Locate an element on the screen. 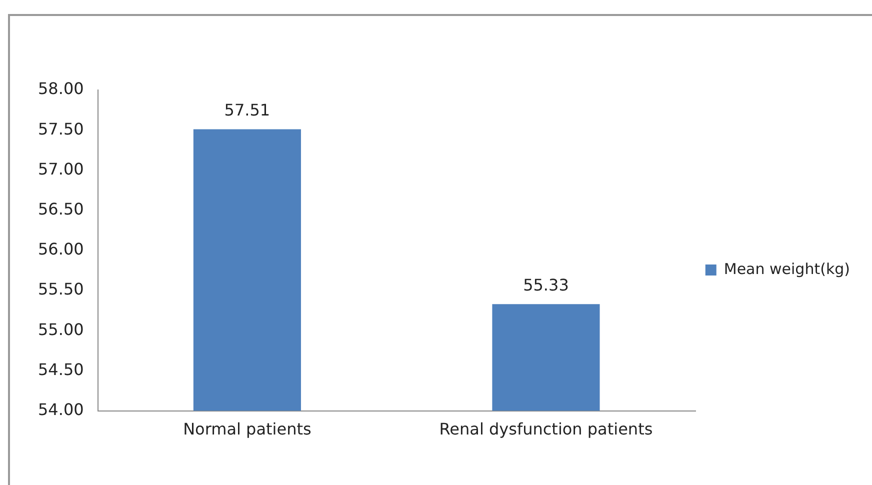 This screenshot has width=872, height=485. x-tick-label: Renal dysfunction patients is located at coordinates (546, 429).